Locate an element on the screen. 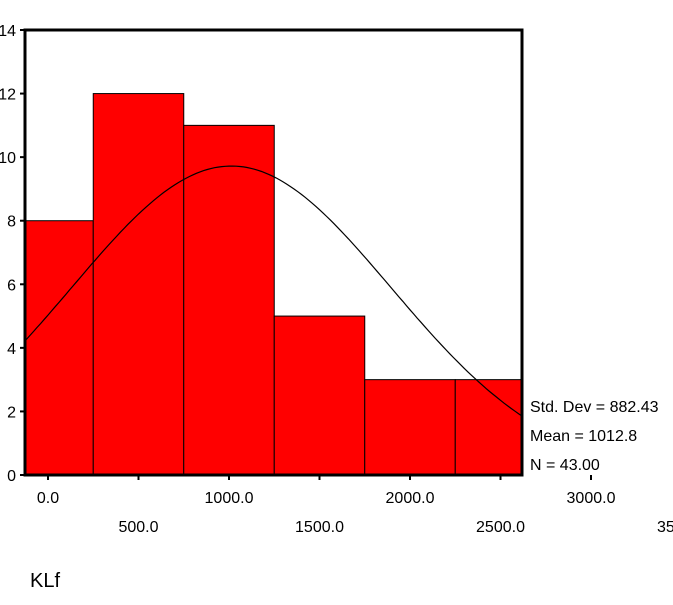  y-tick-label: 2 is located at coordinates (11, 412).